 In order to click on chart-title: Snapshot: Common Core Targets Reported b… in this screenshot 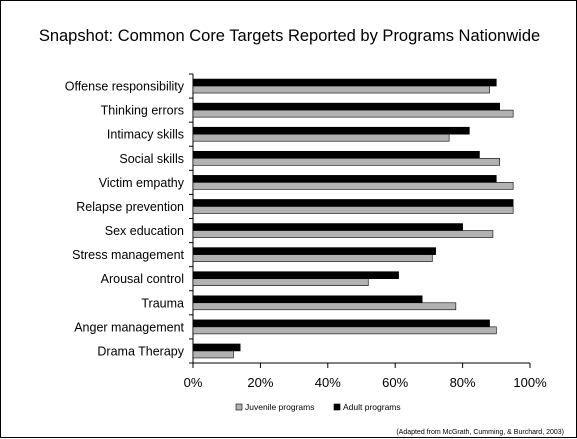, I will do `click(289, 36)`.